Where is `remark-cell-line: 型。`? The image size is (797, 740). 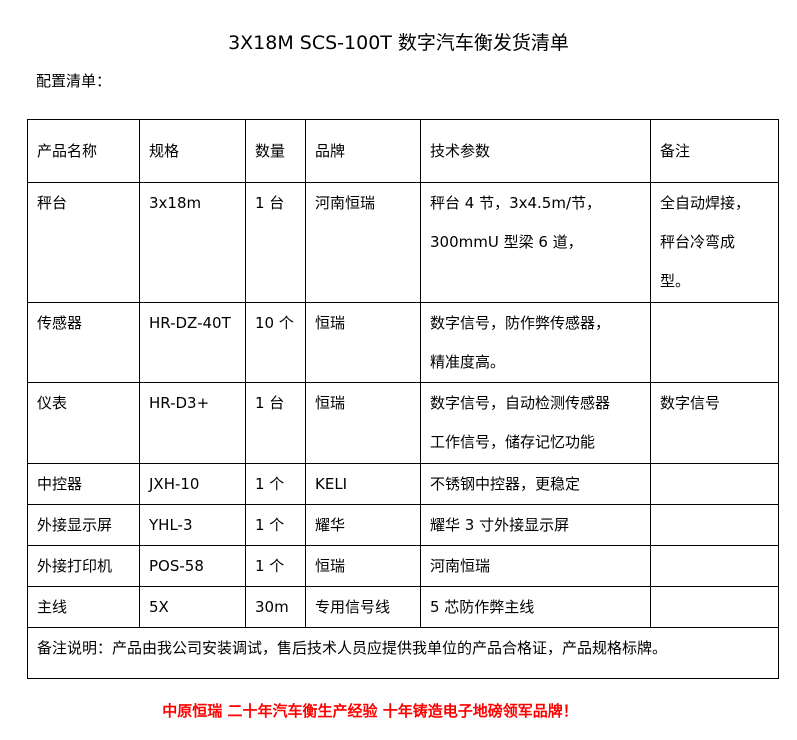
remark-cell-line: 型。 is located at coordinates (675, 281).